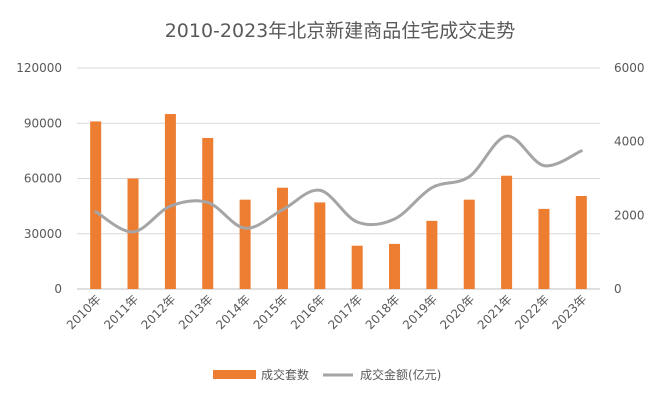 This screenshot has width=660, height=406. I want to click on legend: 成交套数 成交金额(亿元), so click(327, 374).